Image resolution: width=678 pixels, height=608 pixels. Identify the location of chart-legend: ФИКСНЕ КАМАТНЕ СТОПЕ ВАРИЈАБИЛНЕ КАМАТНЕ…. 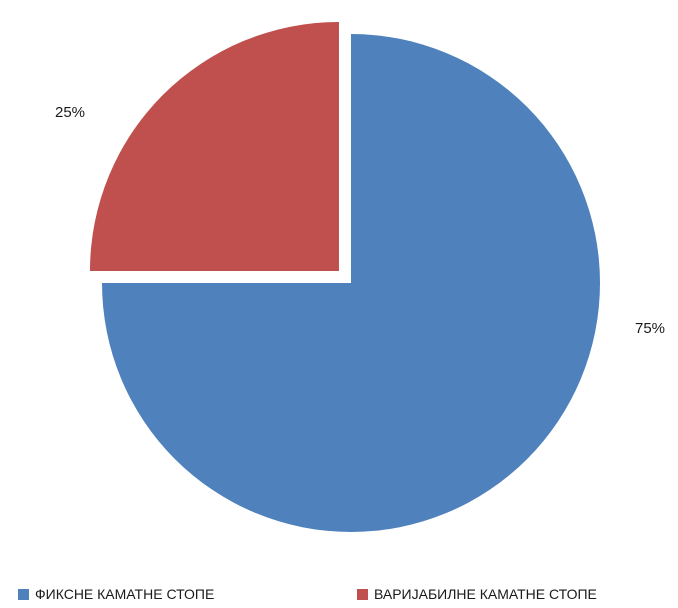
(339, 596).